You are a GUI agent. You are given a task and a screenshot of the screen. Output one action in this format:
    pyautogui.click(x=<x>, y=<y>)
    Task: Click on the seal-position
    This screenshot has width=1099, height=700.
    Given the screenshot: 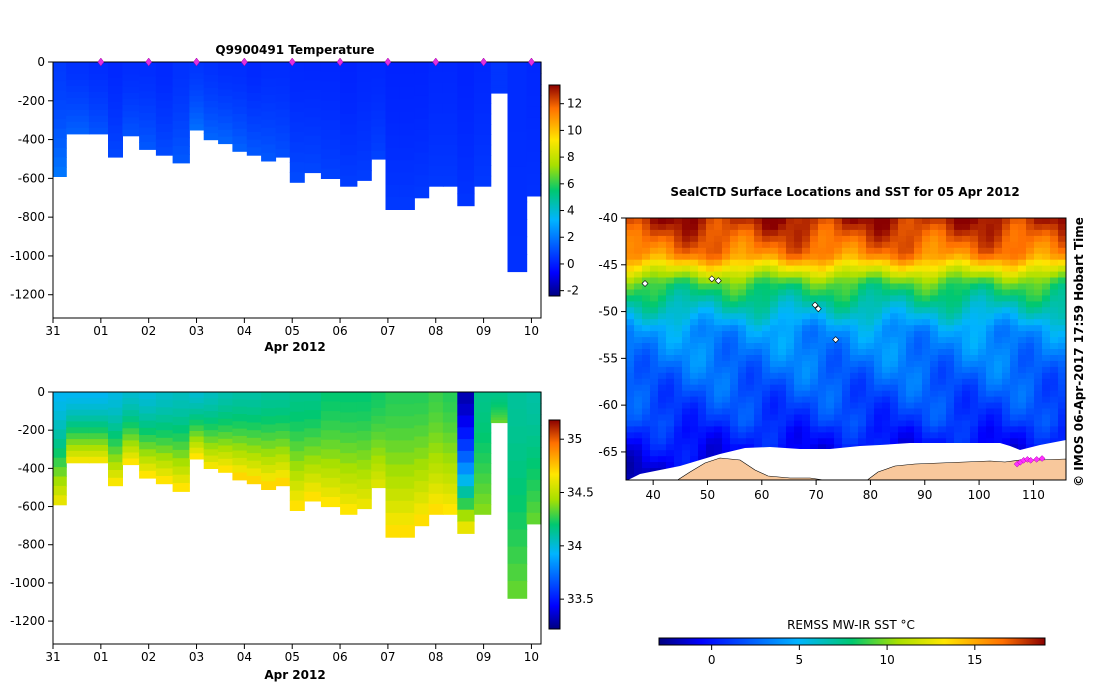 What is the action you would take?
    pyautogui.click(x=1037, y=459)
    